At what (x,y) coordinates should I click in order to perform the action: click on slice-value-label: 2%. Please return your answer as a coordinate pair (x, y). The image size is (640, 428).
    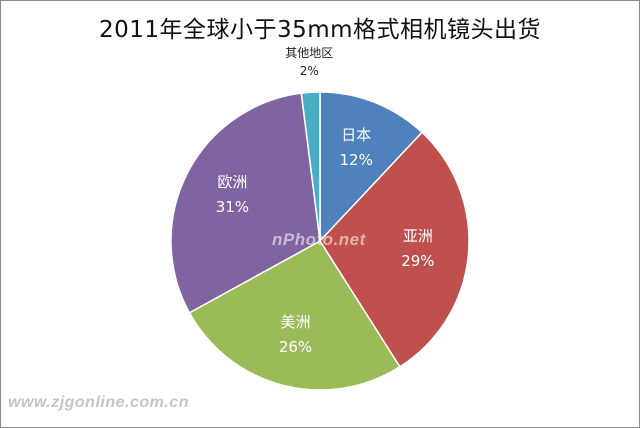
    Looking at the image, I should click on (309, 71).